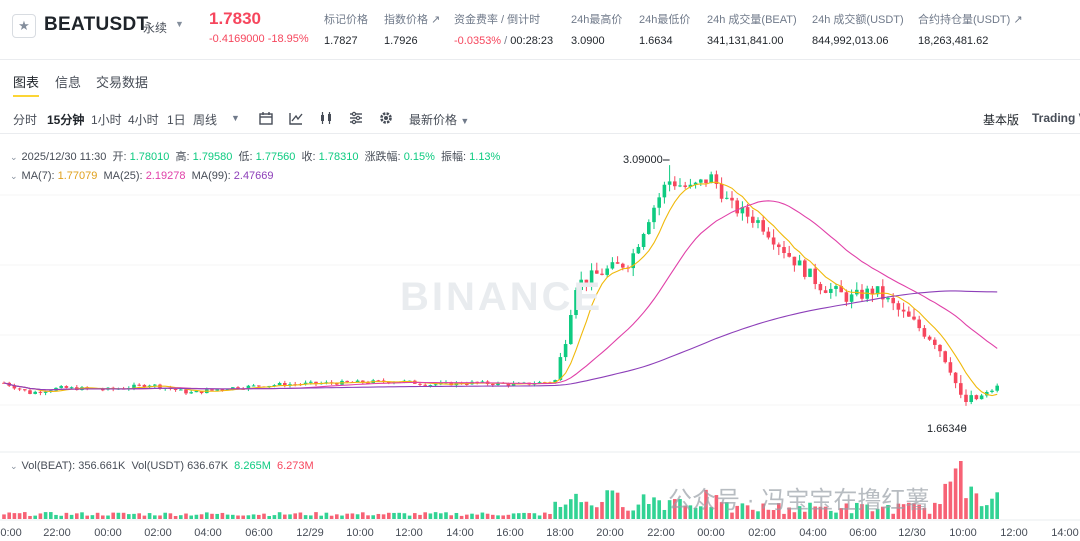 The image size is (1080, 541). What do you see at coordinates (179, 24) in the screenshot?
I see `chevron-down-icon: ▼` at bounding box center [179, 24].